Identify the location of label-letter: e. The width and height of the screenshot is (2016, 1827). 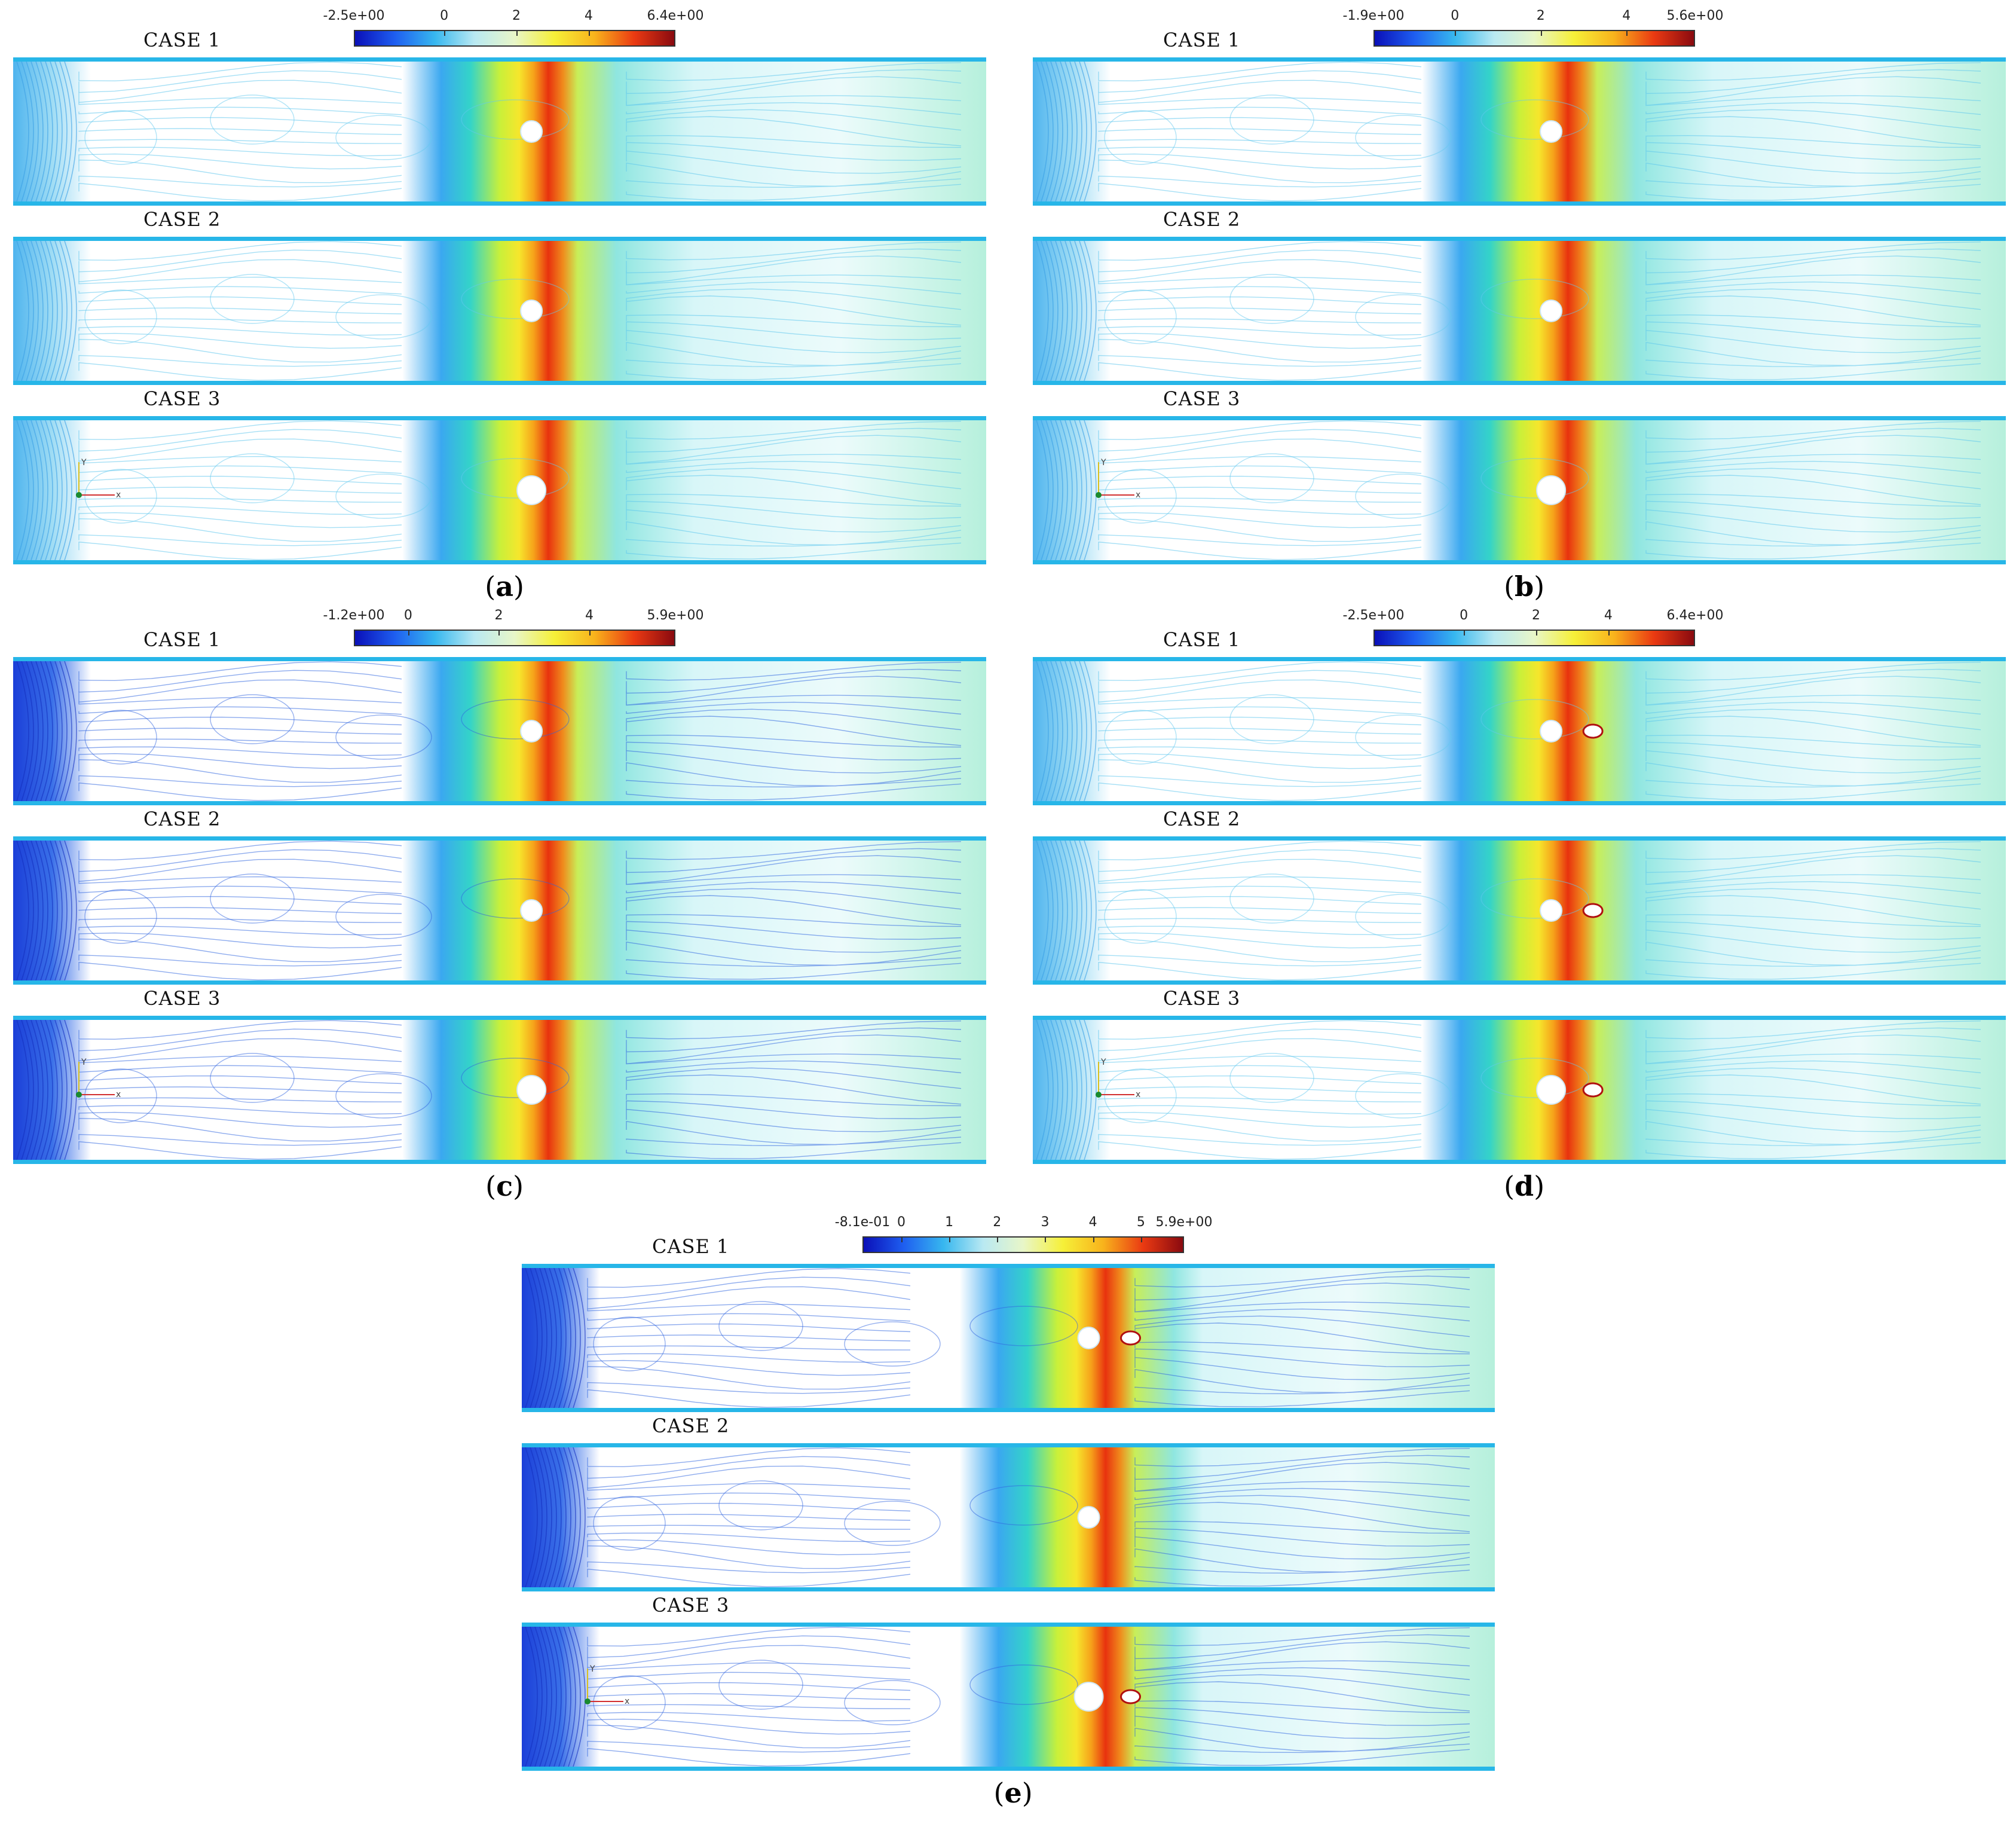
(1013, 1793).